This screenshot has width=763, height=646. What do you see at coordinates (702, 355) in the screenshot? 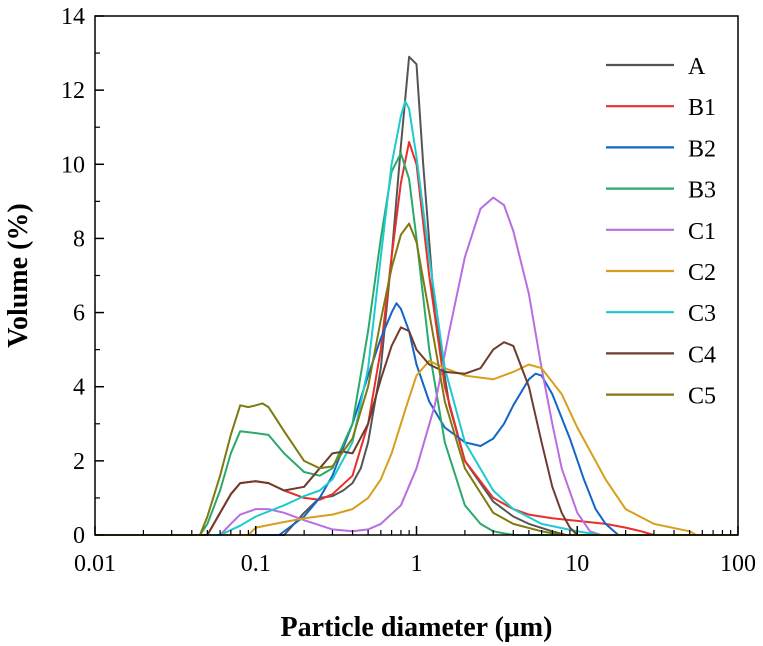
I see `legend-label-c4: C4` at bounding box center [702, 355].